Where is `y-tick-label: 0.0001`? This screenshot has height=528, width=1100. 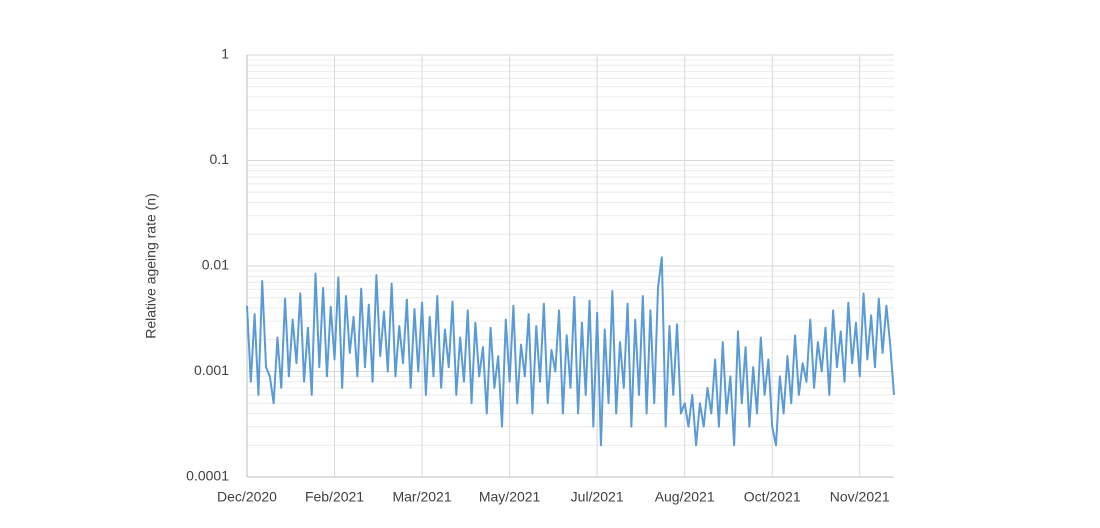
y-tick-label: 0.0001 is located at coordinates (207, 476).